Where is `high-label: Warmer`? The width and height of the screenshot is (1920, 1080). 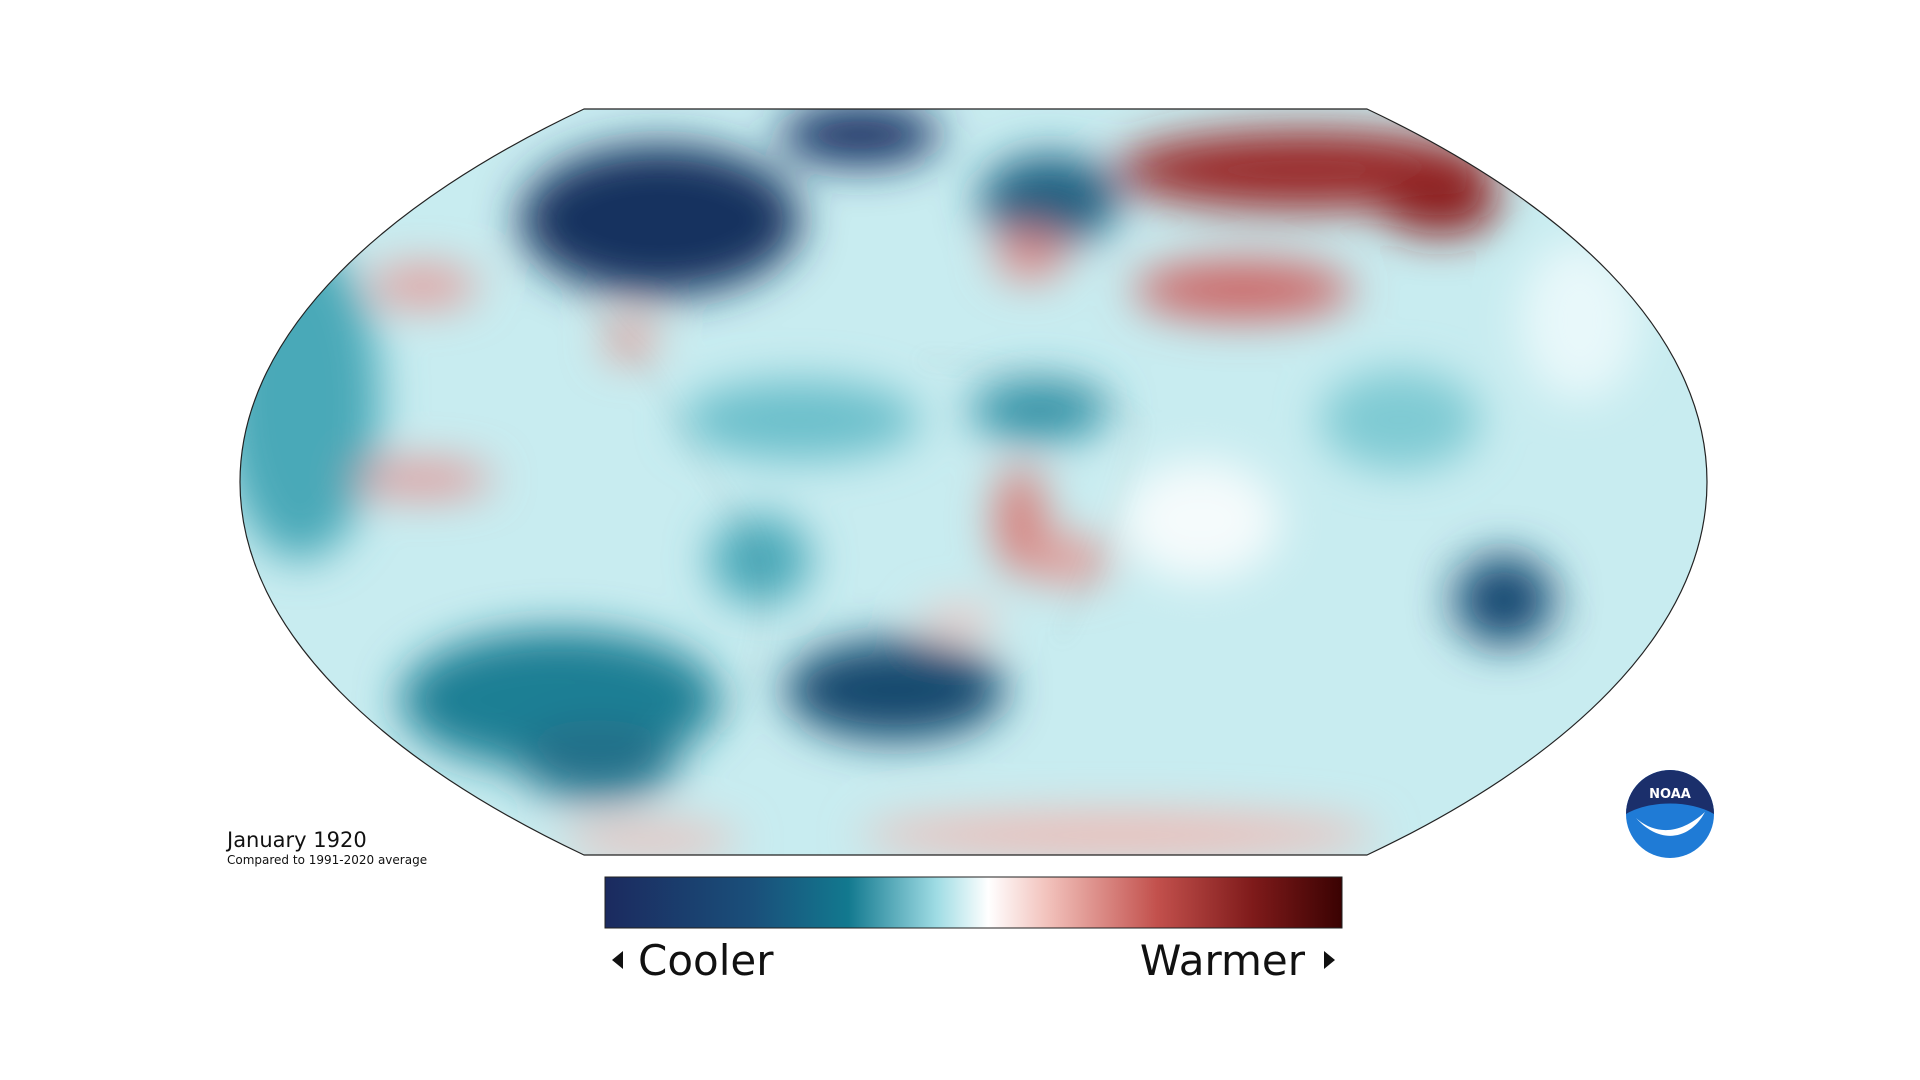 high-label: Warmer is located at coordinates (1223, 960).